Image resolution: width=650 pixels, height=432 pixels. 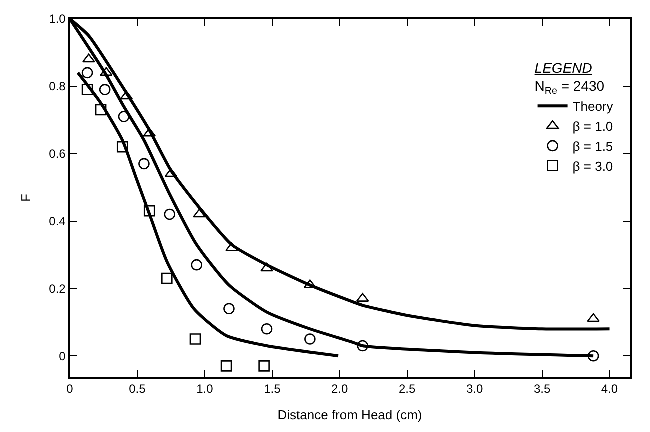 I want to click on y-tick-label: 0.4, so click(x=57, y=221).